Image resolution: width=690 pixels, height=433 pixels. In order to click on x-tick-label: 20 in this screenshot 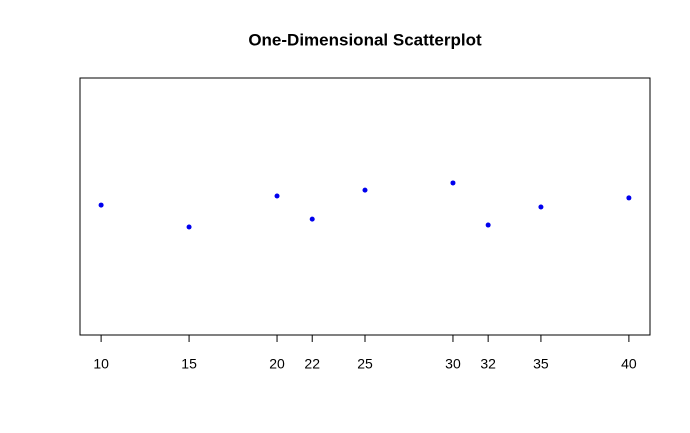, I will do `click(277, 364)`.